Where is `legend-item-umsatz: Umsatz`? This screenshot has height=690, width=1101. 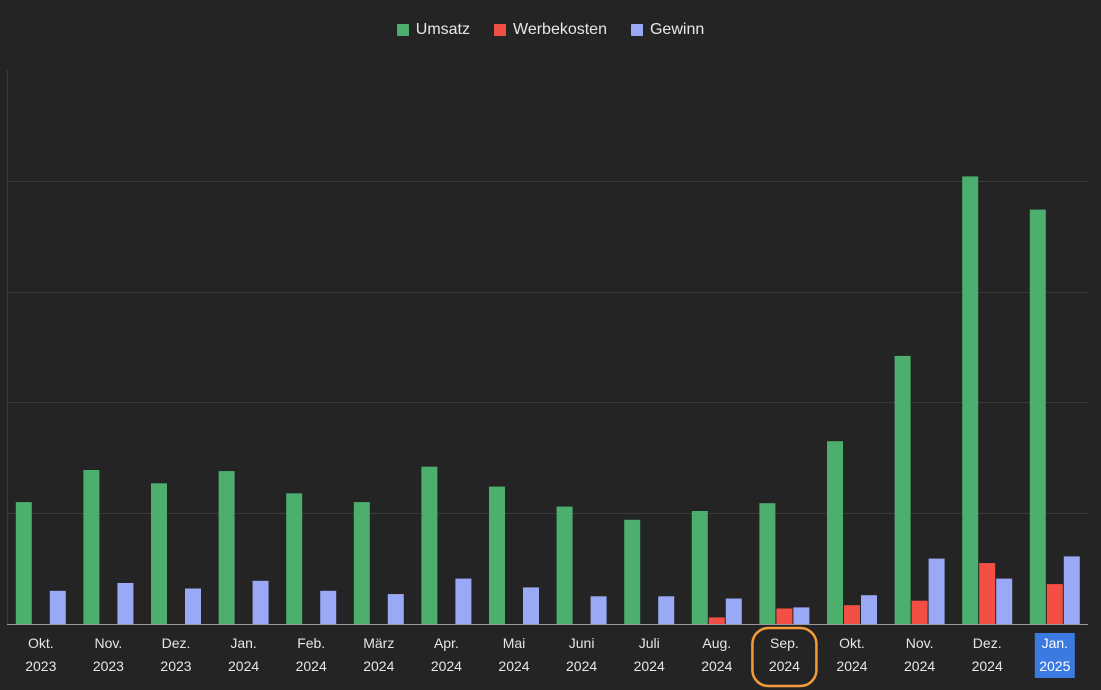
legend-item-umsatz: Umsatz is located at coordinates (433, 30).